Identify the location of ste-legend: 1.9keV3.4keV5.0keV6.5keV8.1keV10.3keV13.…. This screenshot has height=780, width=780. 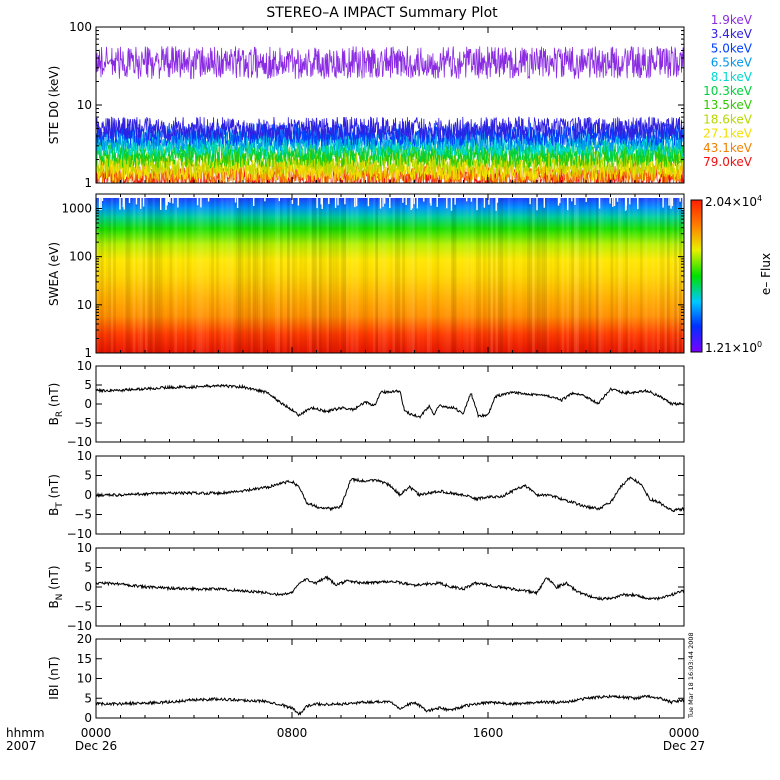
(728, 91).